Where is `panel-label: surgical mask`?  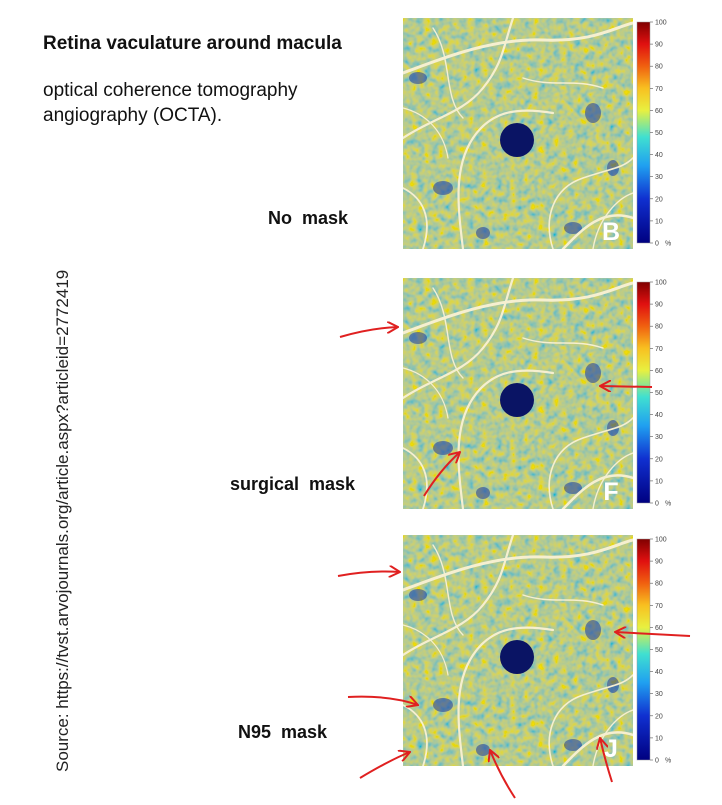
panel-label: surgical mask is located at coordinates (293, 484).